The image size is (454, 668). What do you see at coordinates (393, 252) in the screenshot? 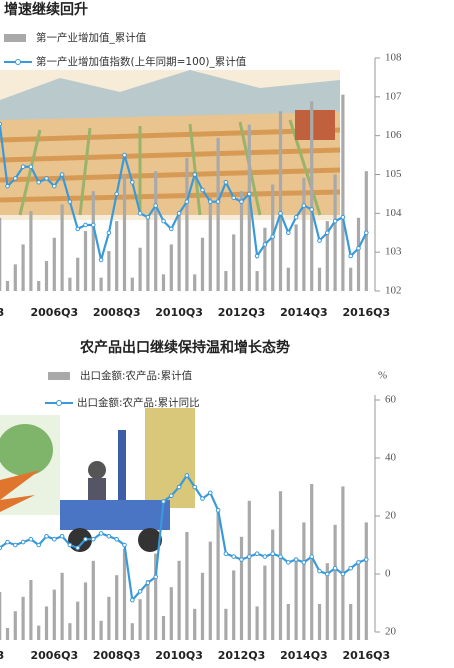
I see `y2-tick-label: 103` at bounding box center [393, 252].